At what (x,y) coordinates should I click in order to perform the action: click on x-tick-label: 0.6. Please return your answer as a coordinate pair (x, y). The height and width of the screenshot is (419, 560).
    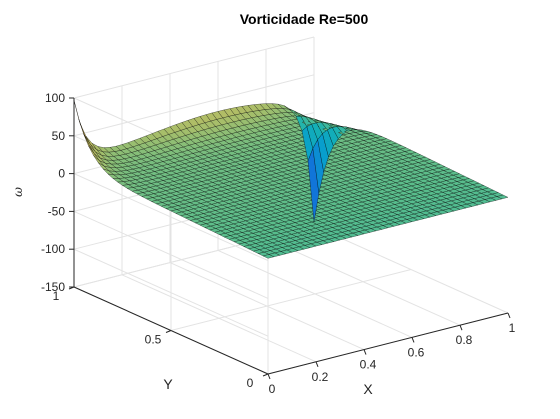
    Looking at the image, I should click on (416, 352).